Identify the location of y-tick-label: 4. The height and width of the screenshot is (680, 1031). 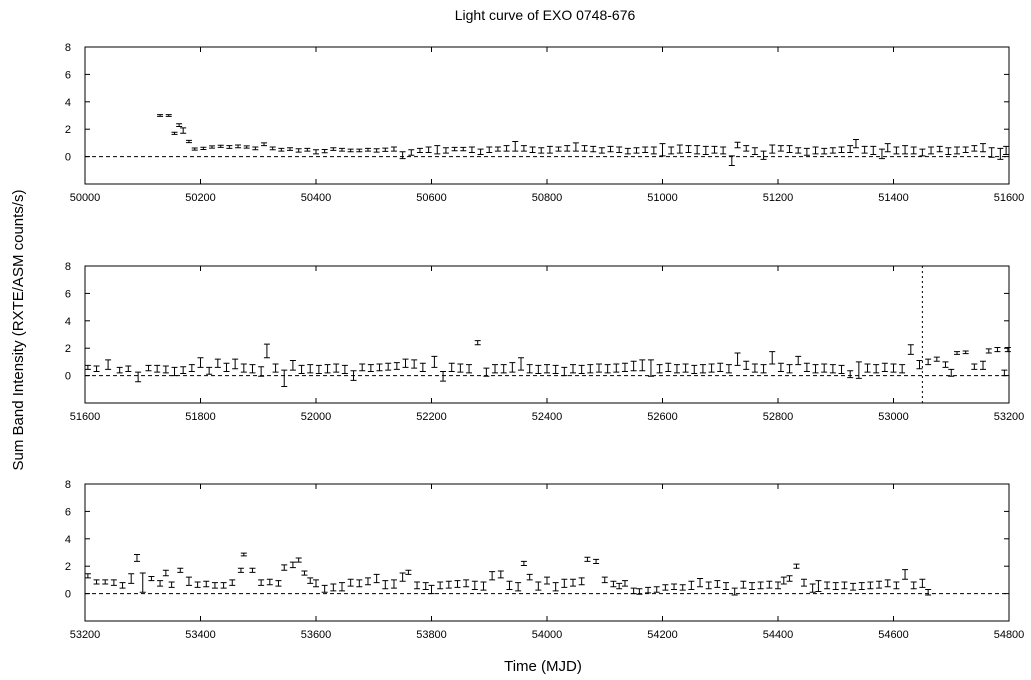
(68, 540).